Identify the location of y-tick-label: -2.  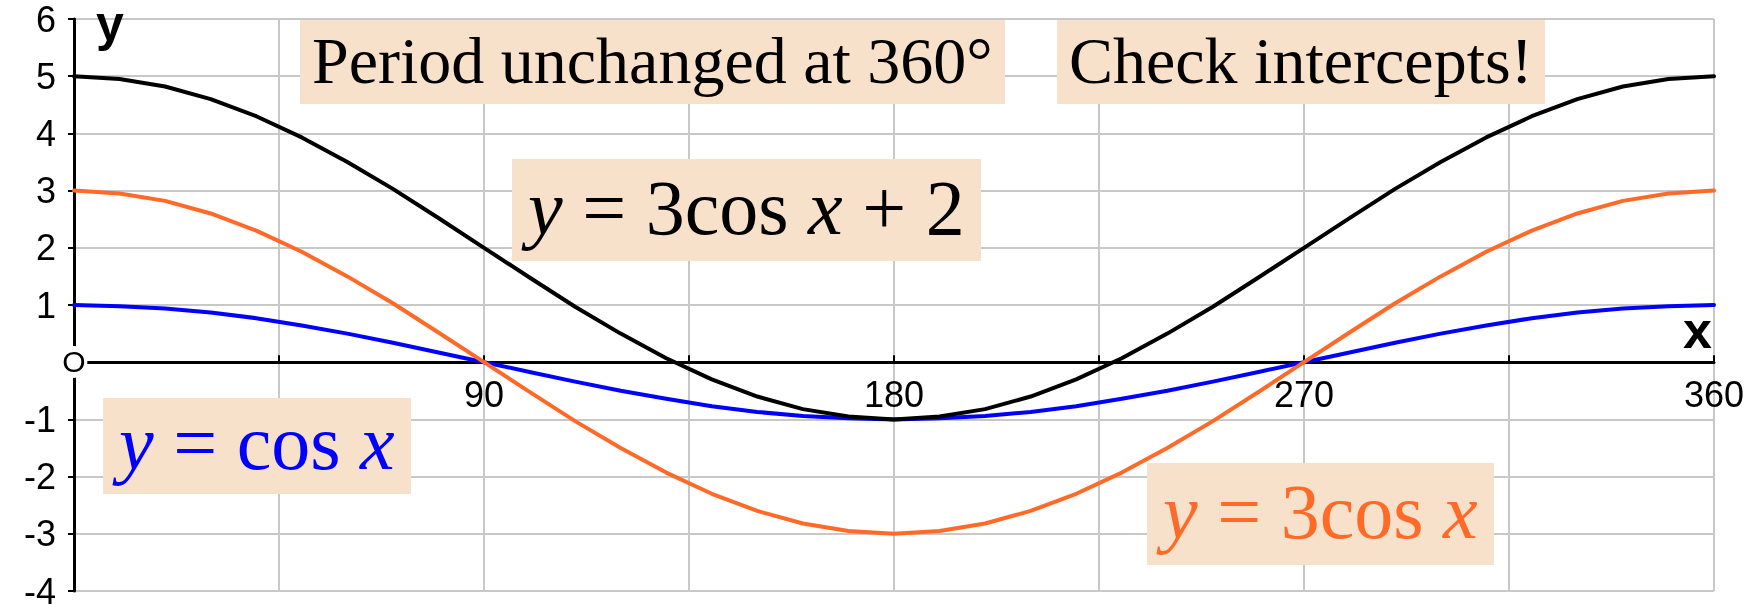
(39, 477).